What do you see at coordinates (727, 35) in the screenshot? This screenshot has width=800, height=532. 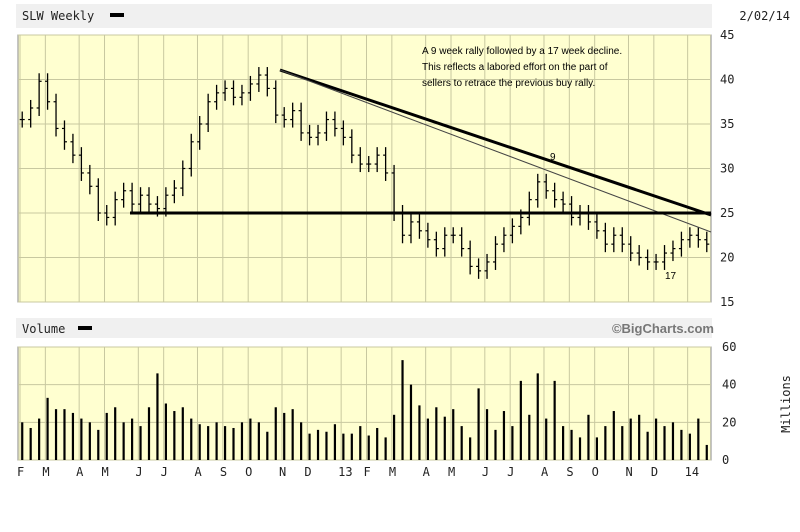 I see `price-tick-label: 45` at bounding box center [727, 35].